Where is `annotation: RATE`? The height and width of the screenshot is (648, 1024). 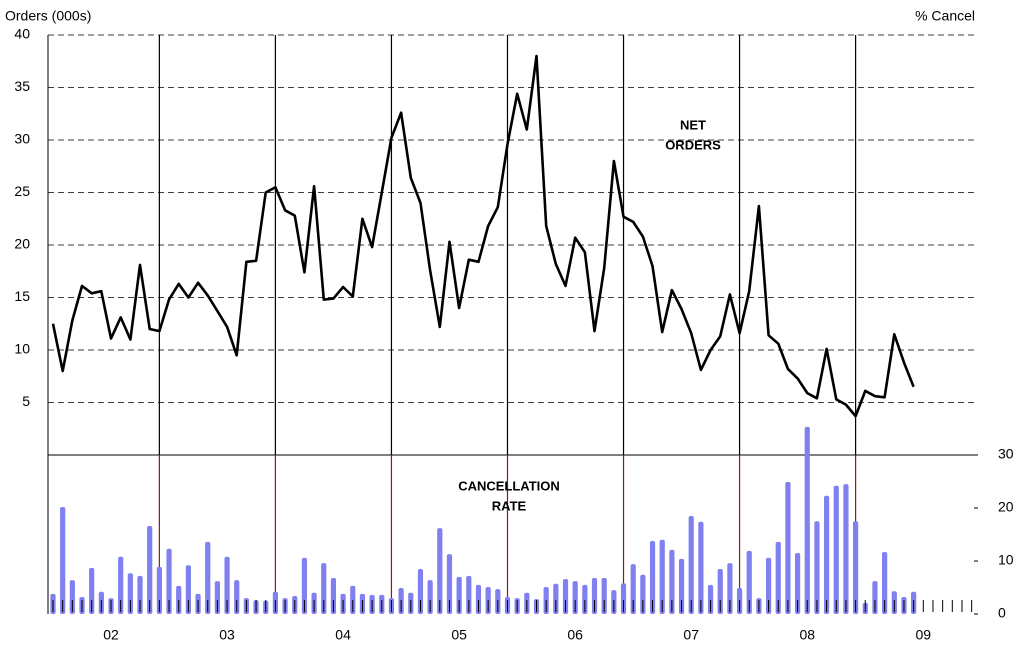
annotation: RATE is located at coordinates (509, 505).